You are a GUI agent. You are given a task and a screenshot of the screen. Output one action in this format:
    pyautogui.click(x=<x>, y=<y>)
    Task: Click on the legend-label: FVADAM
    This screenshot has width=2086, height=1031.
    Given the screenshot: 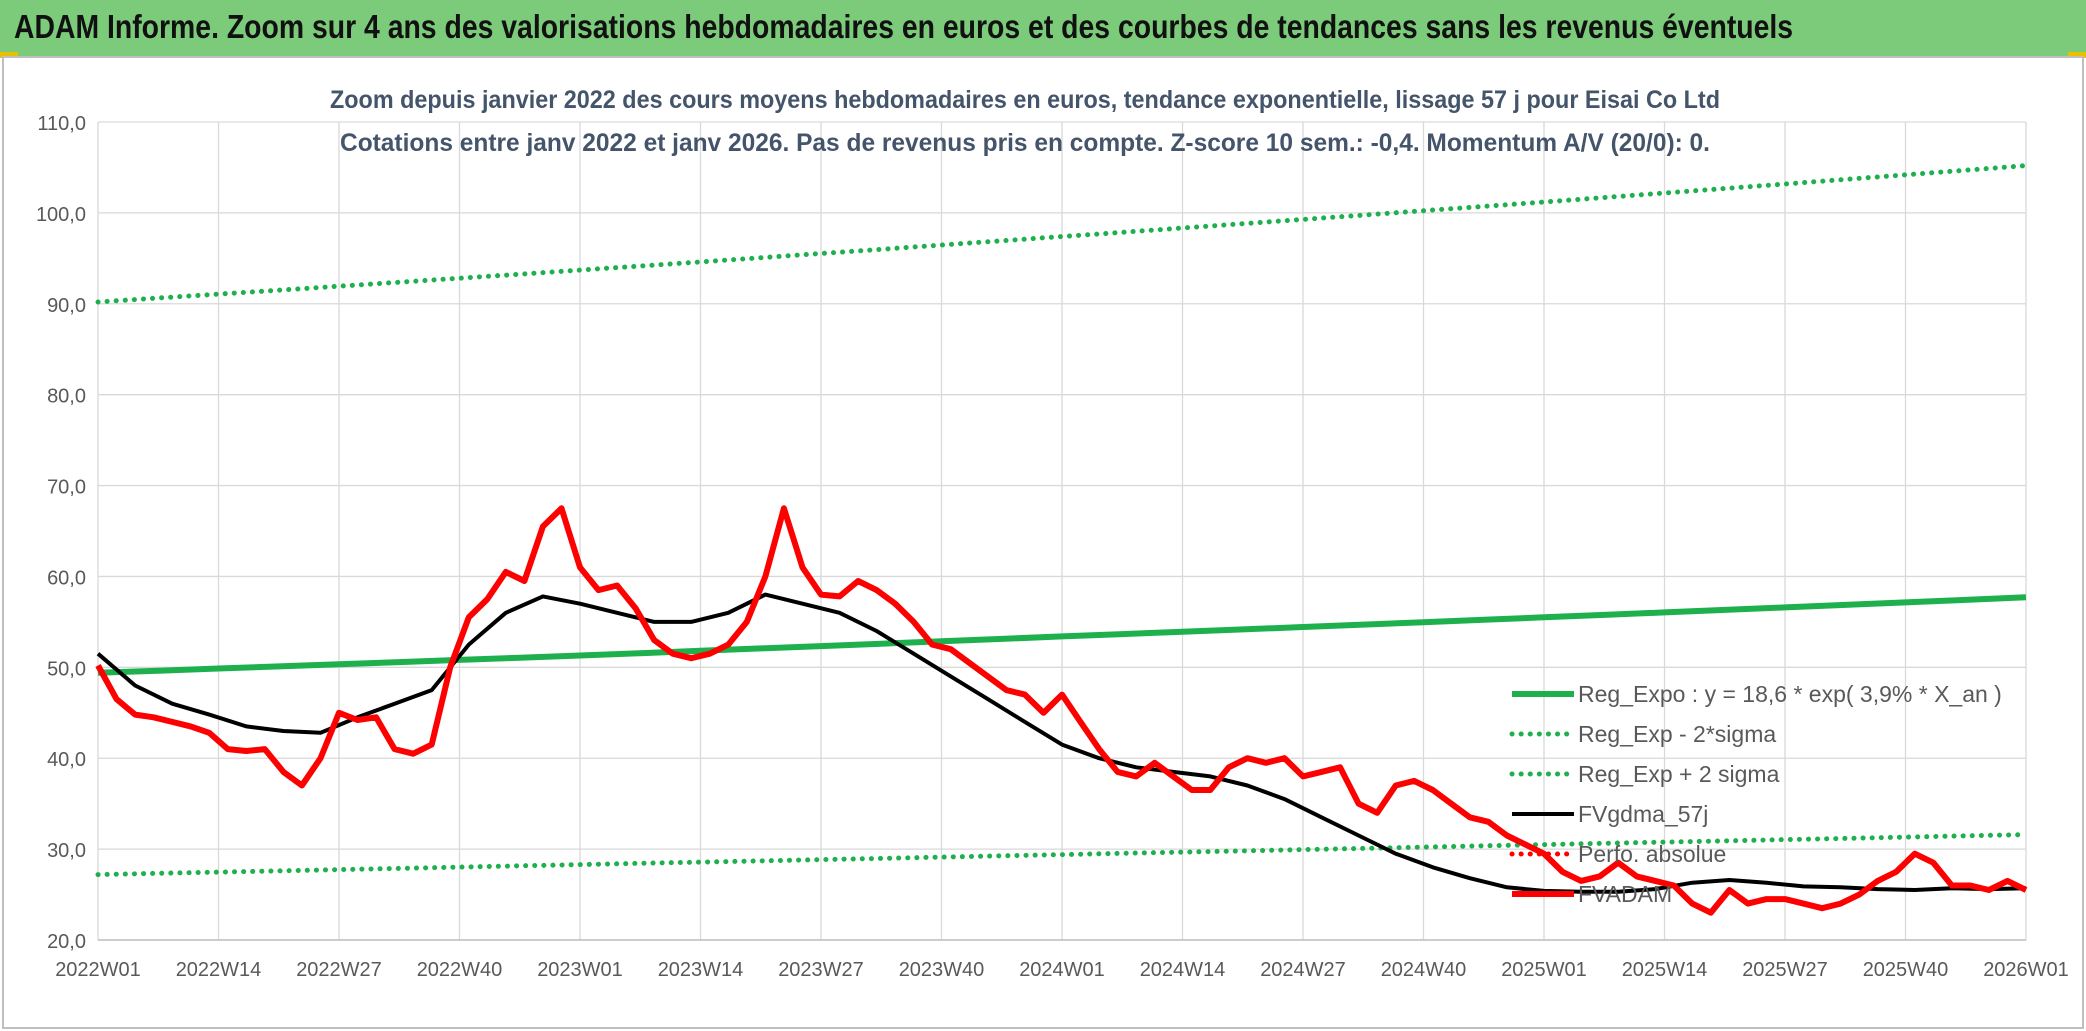 What is the action you would take?
    pyautogui.click(x=1625, y=894)
    